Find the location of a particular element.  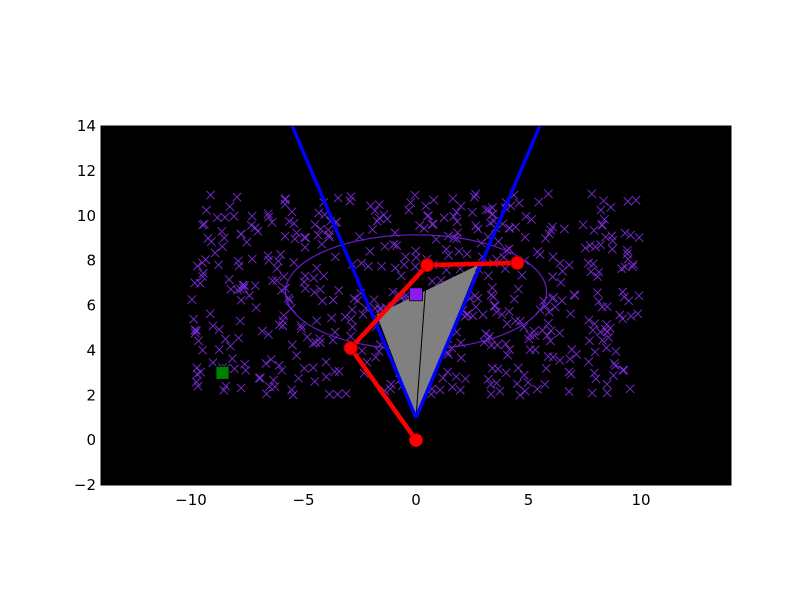

robot-arm-joint is located at coordinates (427, 265).